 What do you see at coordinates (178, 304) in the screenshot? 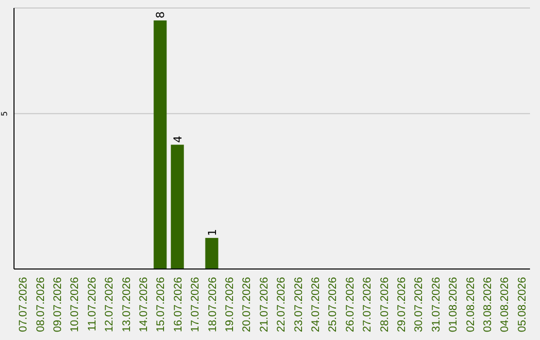
I see `x-tick-label: 16.07.2026` at bounding box center [178, 304].